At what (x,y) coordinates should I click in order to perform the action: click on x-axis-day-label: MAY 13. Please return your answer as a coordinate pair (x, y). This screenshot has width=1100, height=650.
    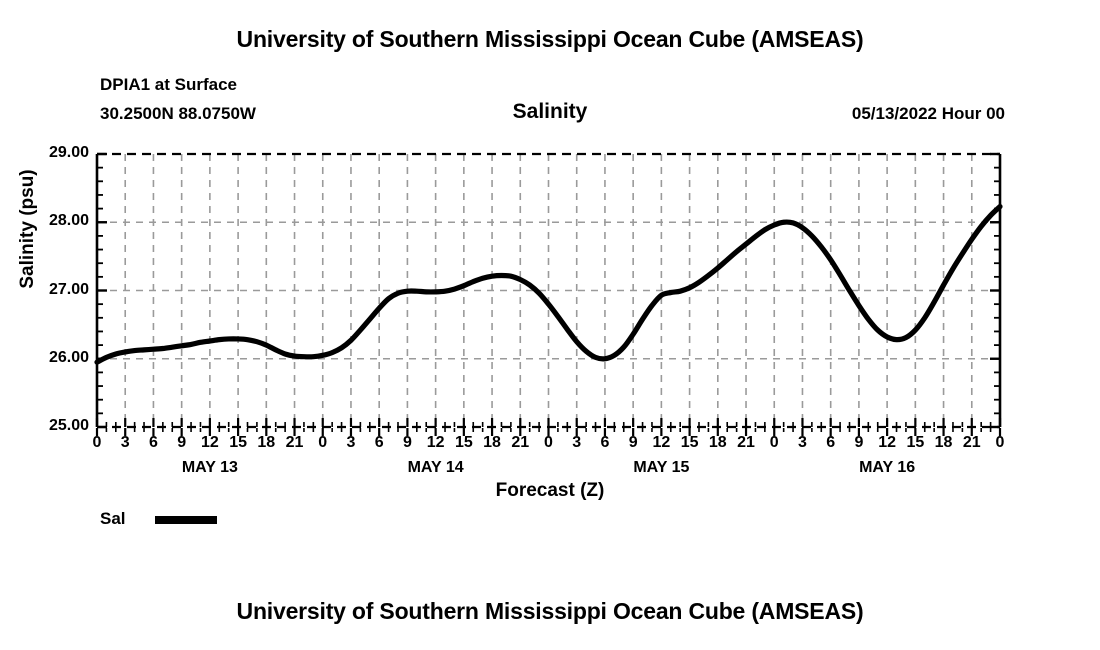
    Looking at the image, I should click on (209, 467).